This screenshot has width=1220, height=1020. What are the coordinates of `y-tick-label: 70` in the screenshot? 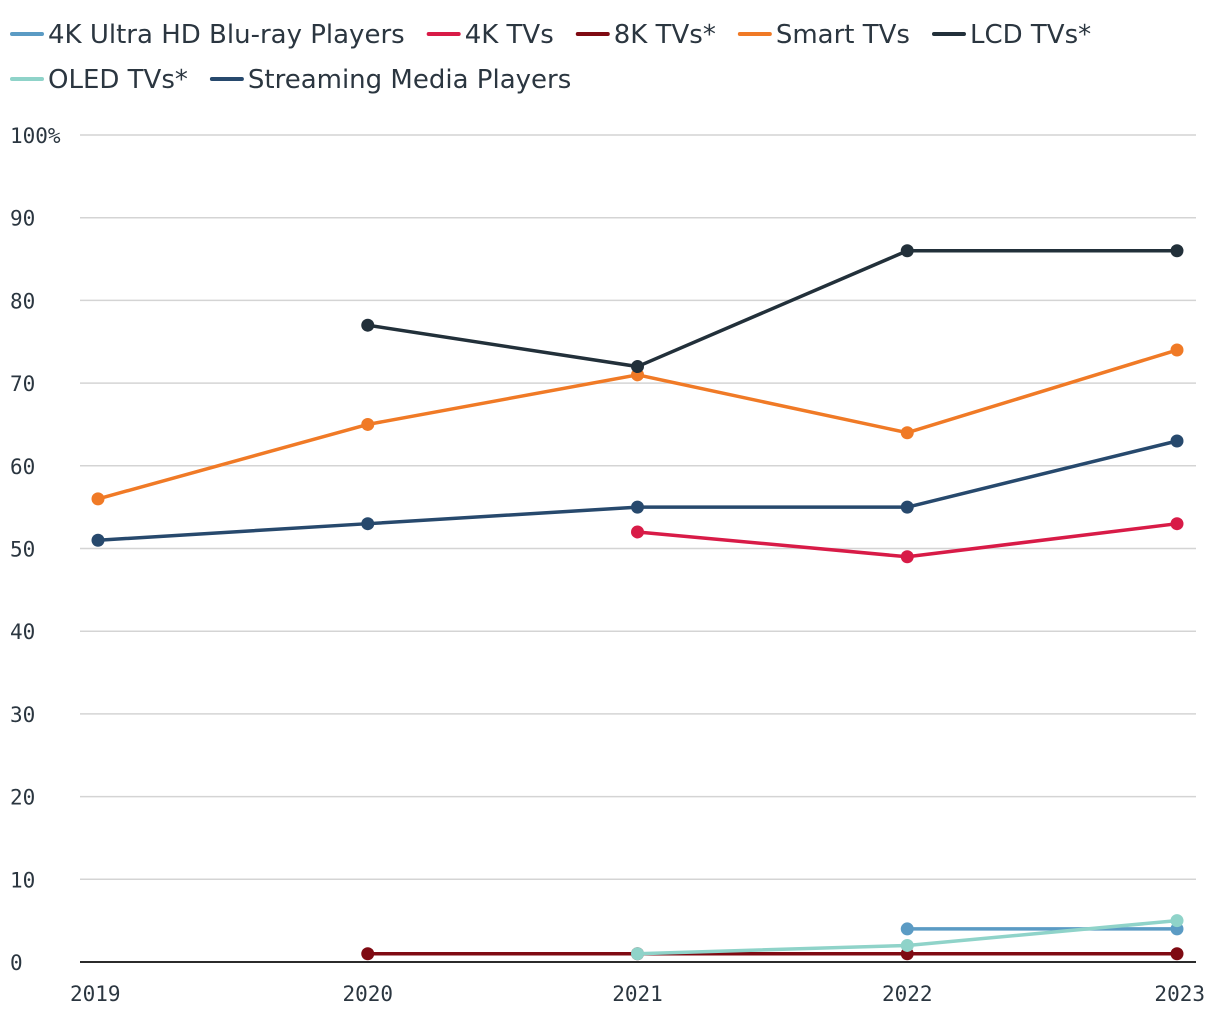 It's located at (22, 384).